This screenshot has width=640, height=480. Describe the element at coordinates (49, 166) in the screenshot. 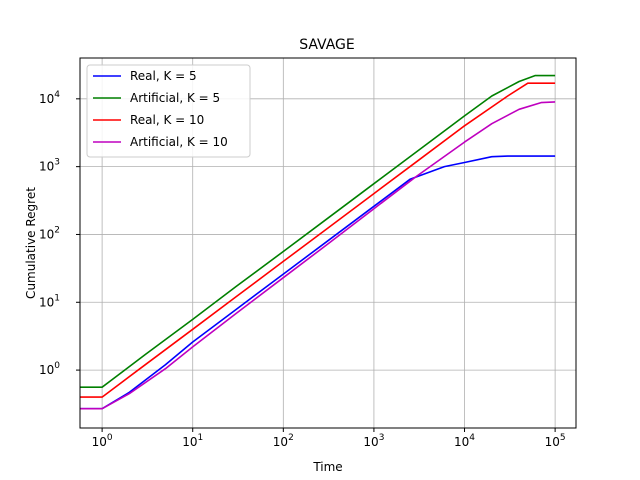

I see `y-tick-label: 10³` at that location.